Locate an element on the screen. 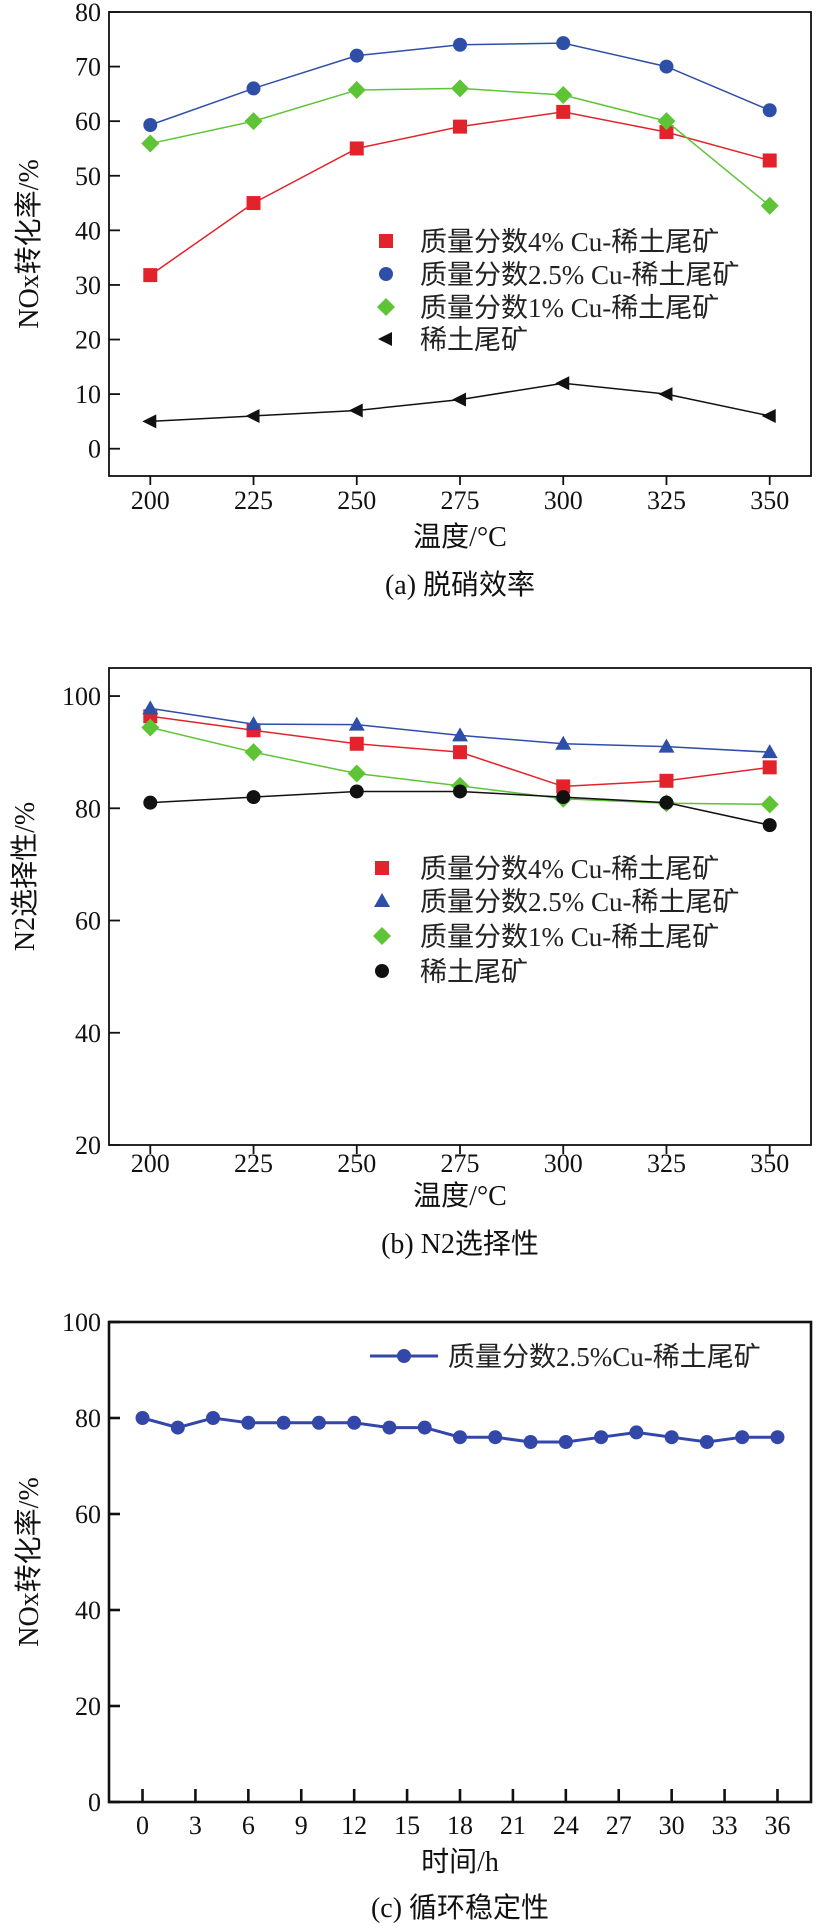 The height and width of the screenshot is (1928, 823). x-tick-label: 36 is located at coordinates (777, 1825).